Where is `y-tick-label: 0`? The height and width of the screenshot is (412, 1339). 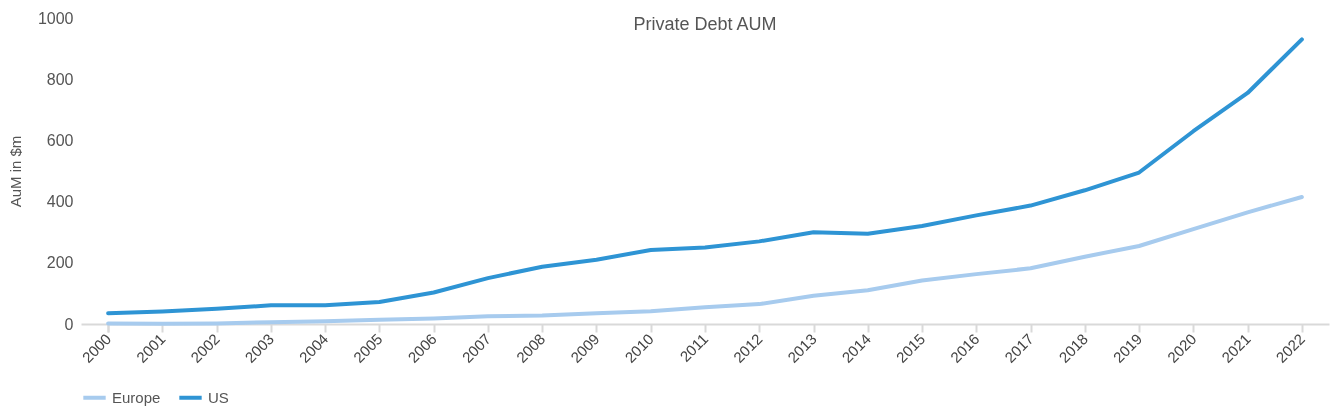
y-tick-label: 0 is located at coordinates (69, 324).